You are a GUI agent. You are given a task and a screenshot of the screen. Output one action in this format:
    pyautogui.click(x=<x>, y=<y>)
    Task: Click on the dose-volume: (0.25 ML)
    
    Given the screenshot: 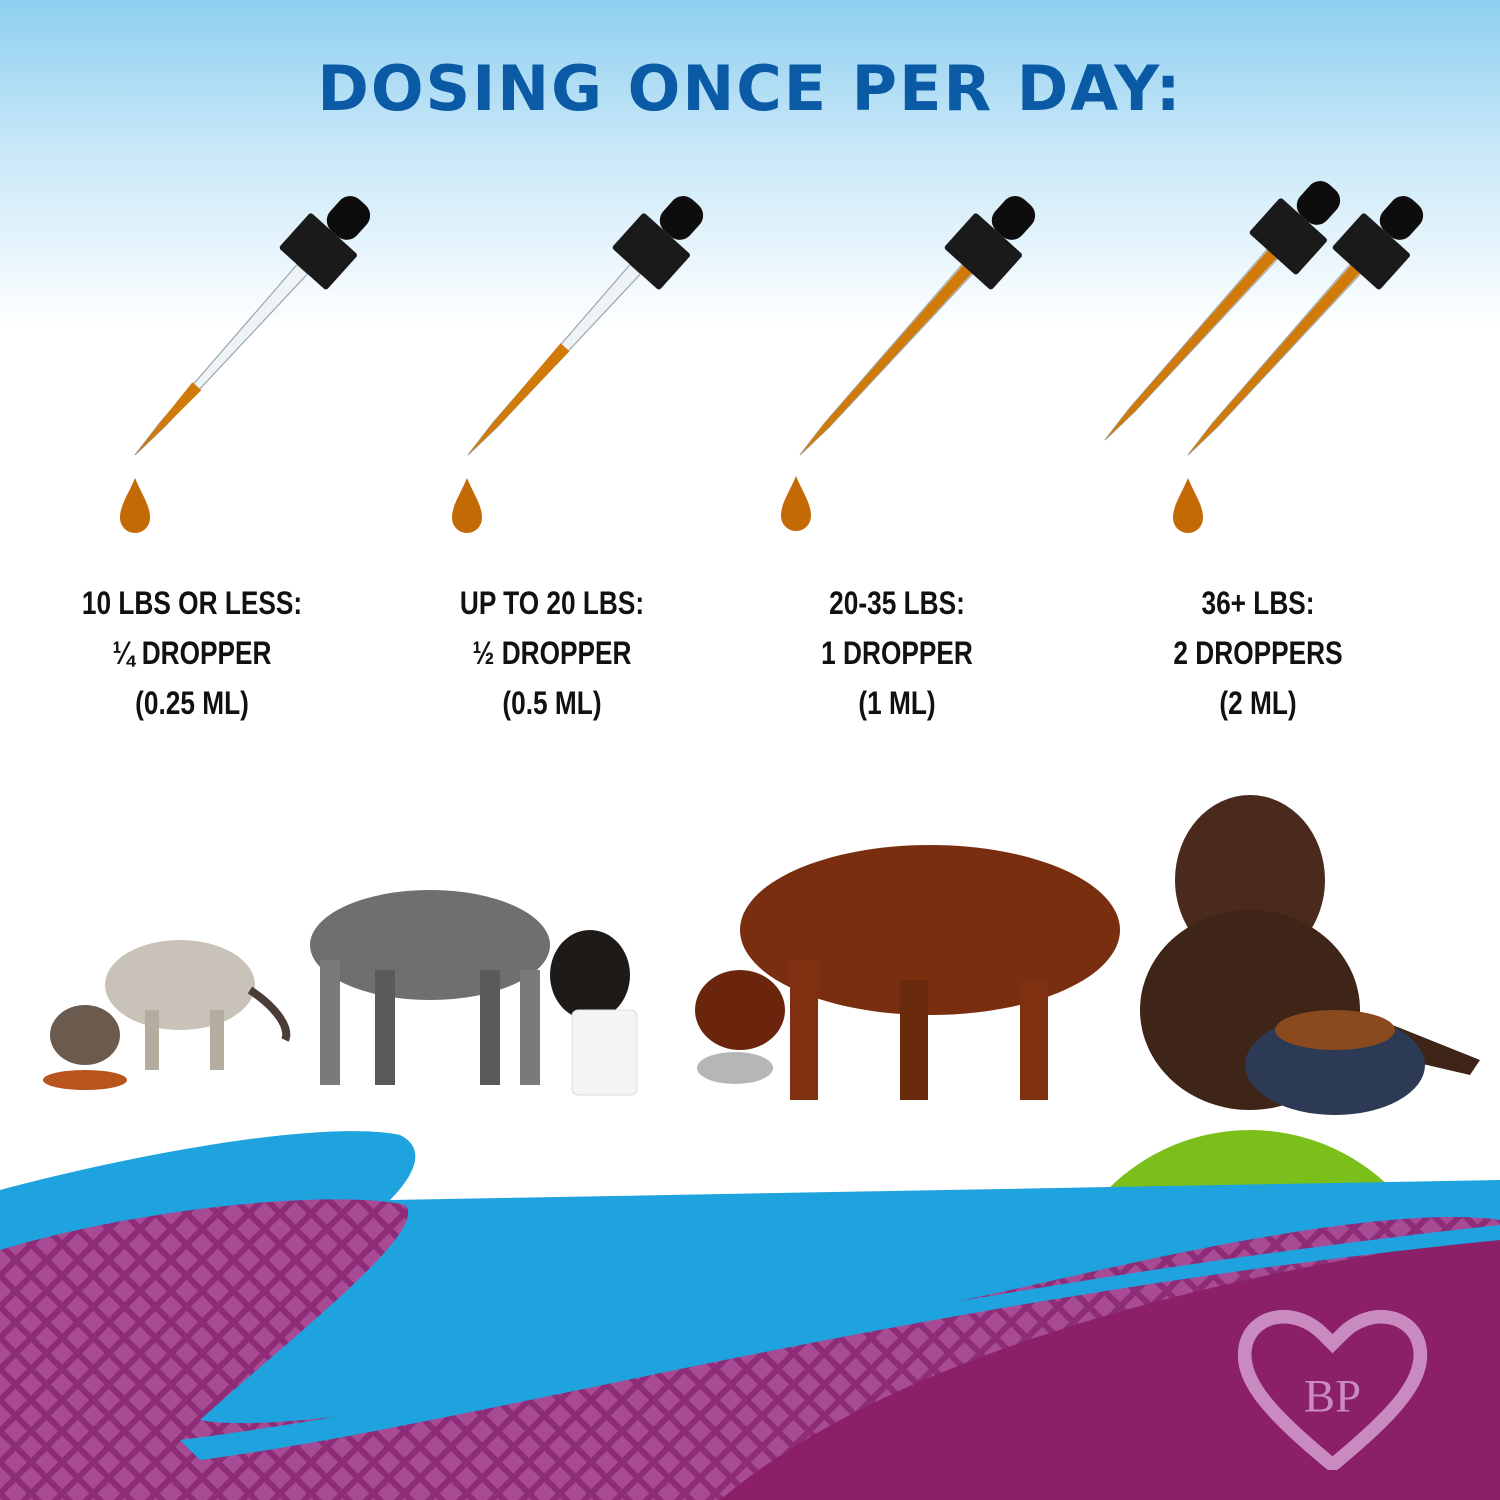 What is the action you would take?
    pyautogui.click(x=192, y=703)
    